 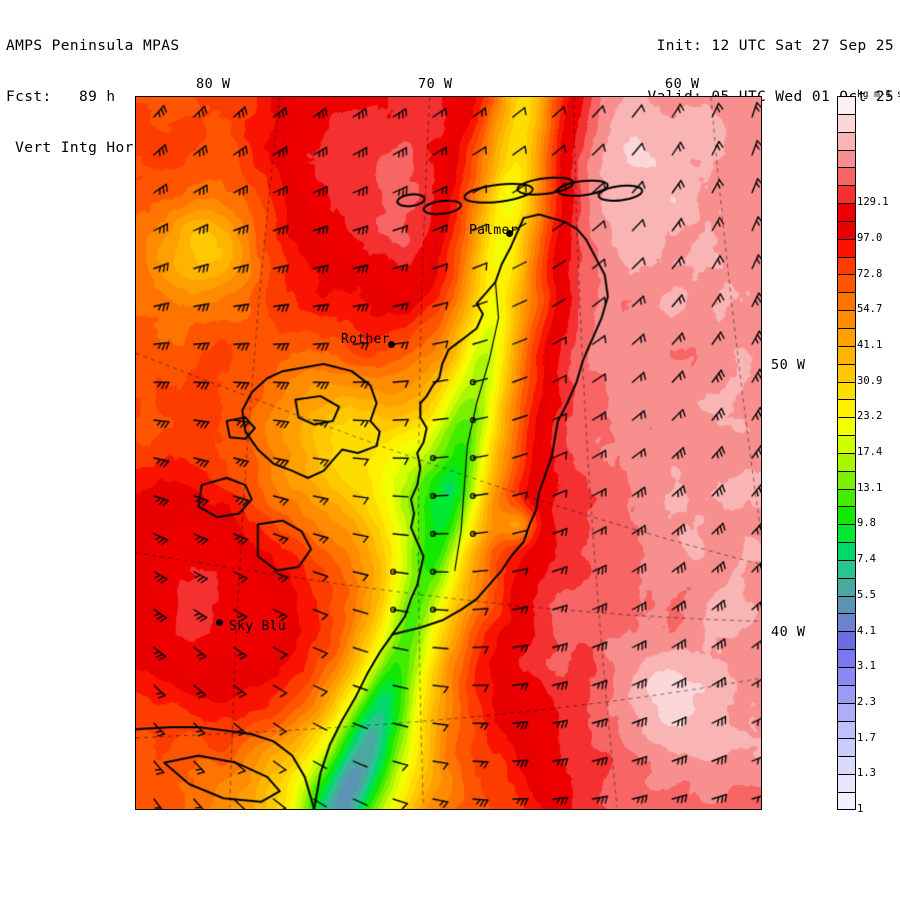 What do you see at coordinates (860, 809) in the screenshot?
I see `colorbar-tick-label-17: 1` at bounding box center [860, 809].